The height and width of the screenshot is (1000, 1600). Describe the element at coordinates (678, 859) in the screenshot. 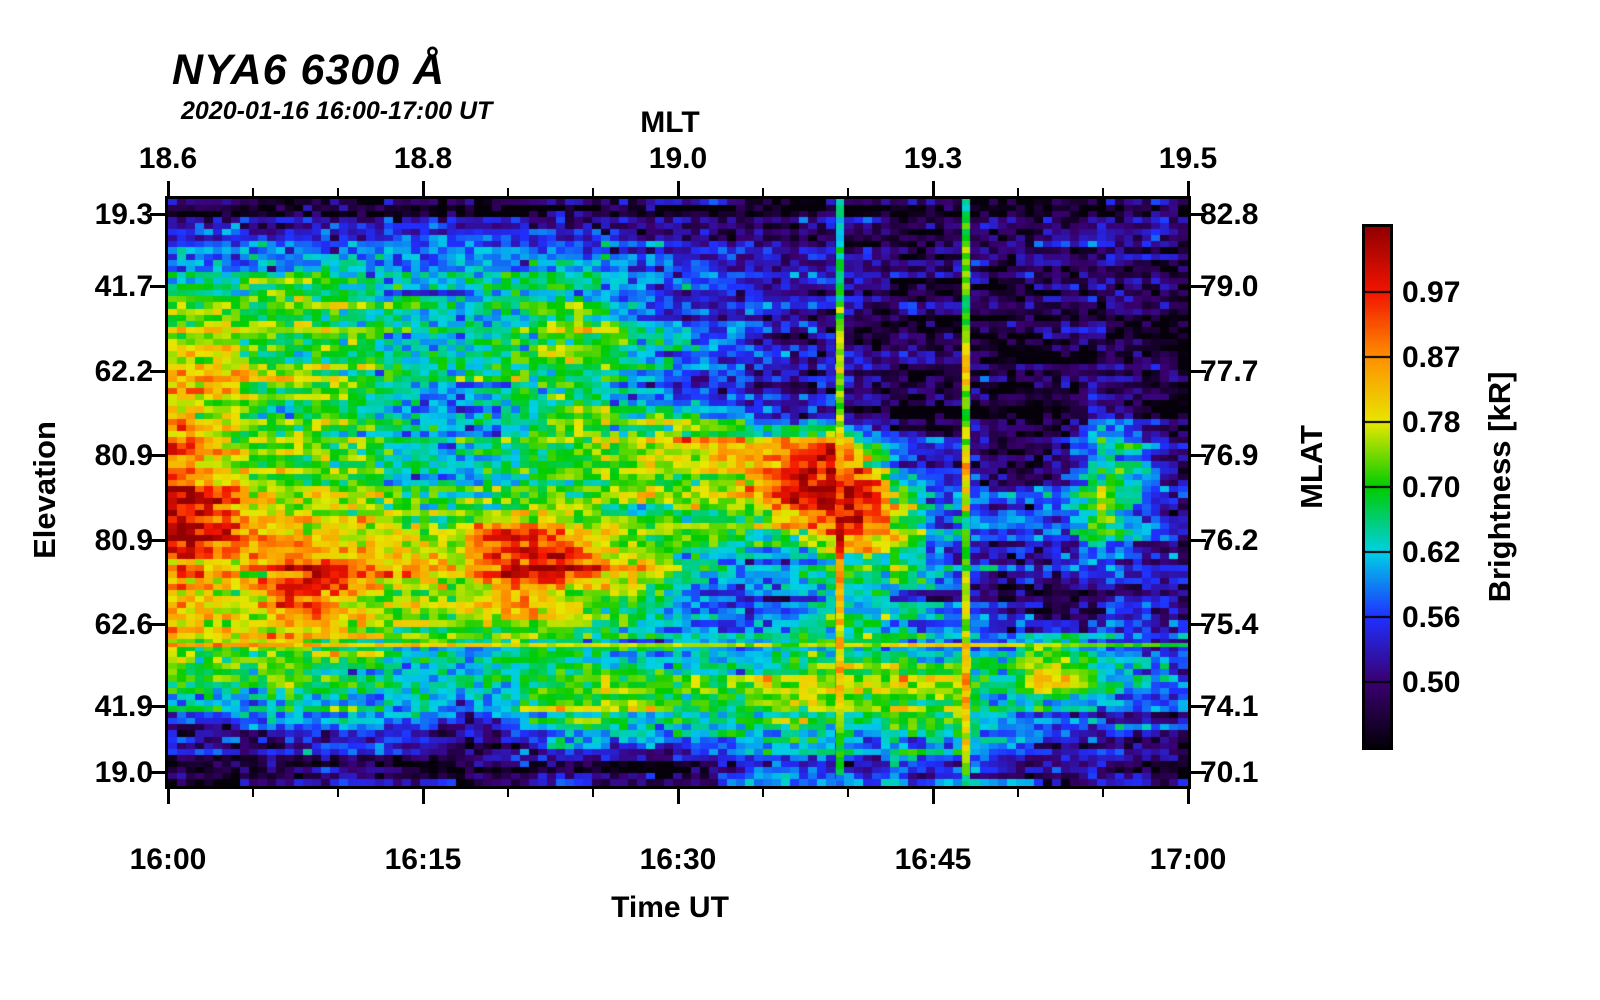

I see `bottom-tick-label: 16:30` at that location.